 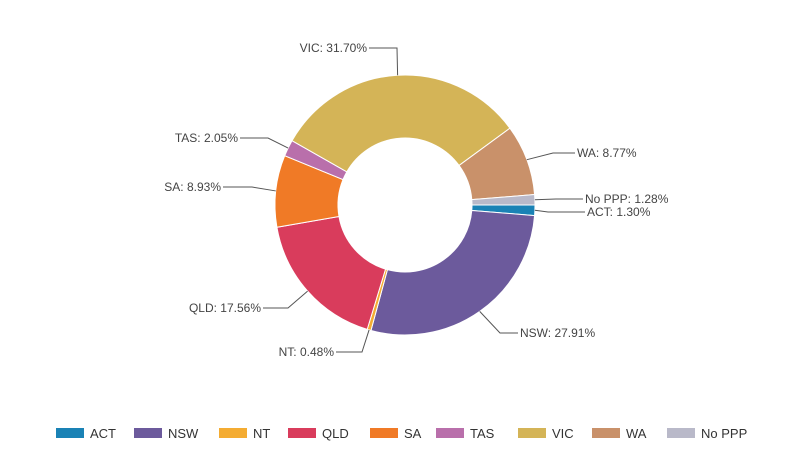 I want to click on leader-line-act, so click(x=559, y=211).